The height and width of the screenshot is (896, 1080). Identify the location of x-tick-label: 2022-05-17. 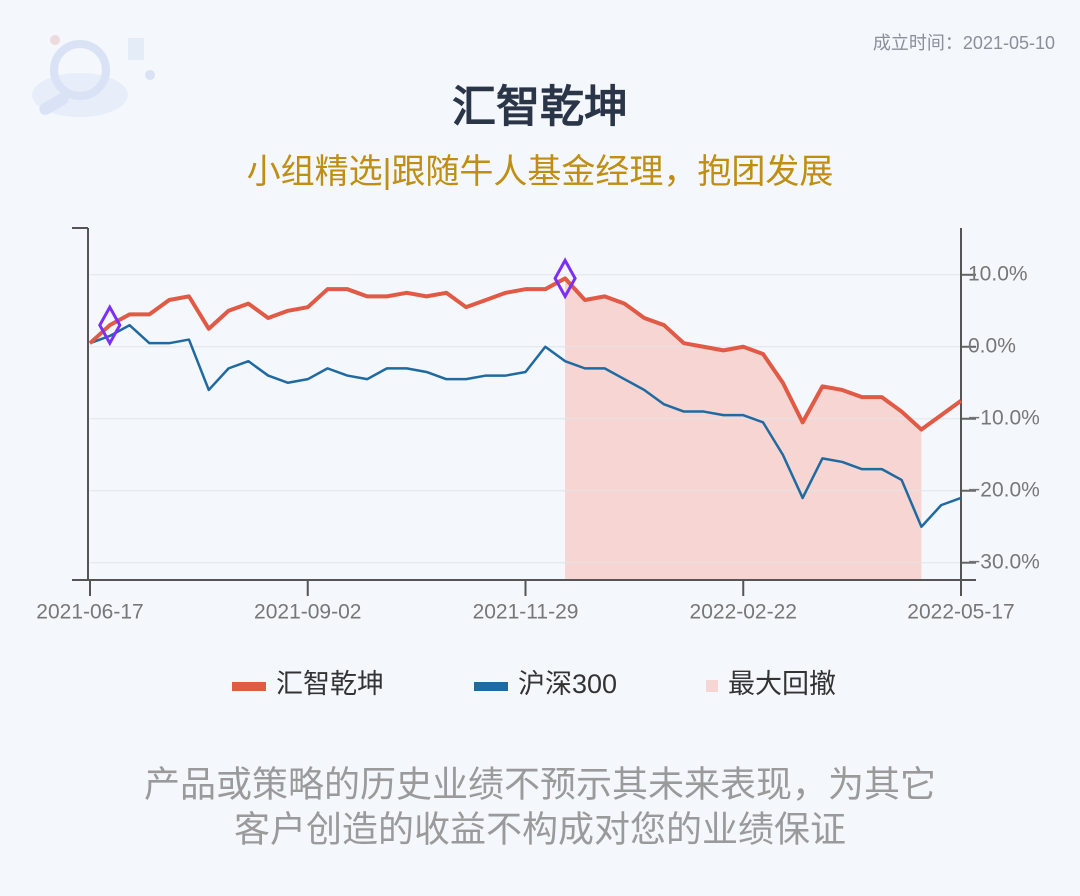
(960, 612).